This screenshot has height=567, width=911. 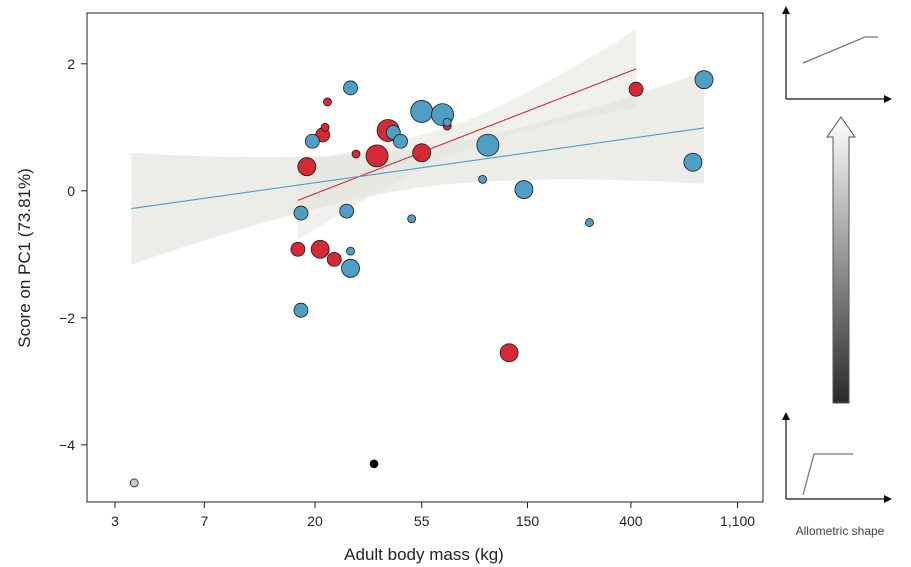 I want to click on bottom-shape-axes, so click(x=837, y=457).